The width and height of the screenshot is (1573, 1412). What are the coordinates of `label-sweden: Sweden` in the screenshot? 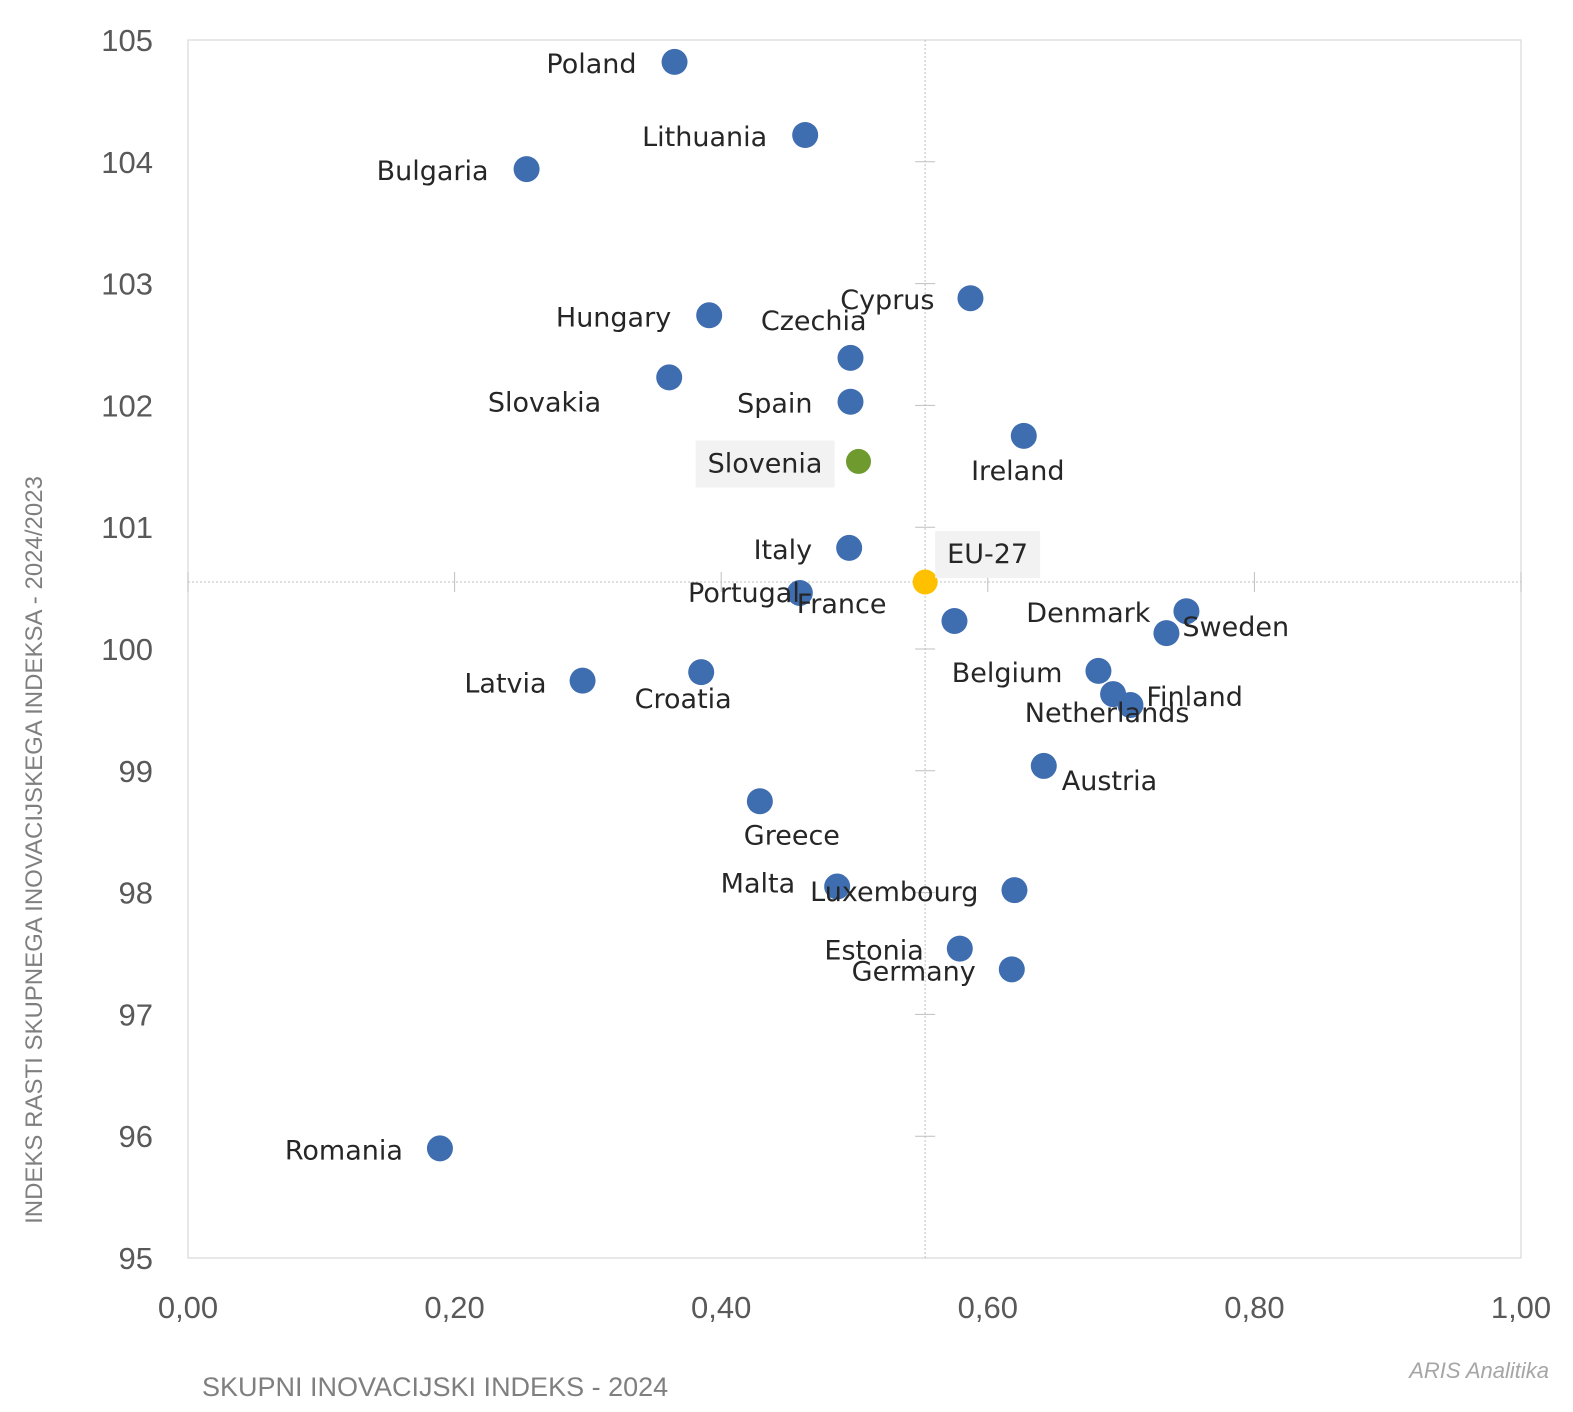 It's located at (1235, 627).